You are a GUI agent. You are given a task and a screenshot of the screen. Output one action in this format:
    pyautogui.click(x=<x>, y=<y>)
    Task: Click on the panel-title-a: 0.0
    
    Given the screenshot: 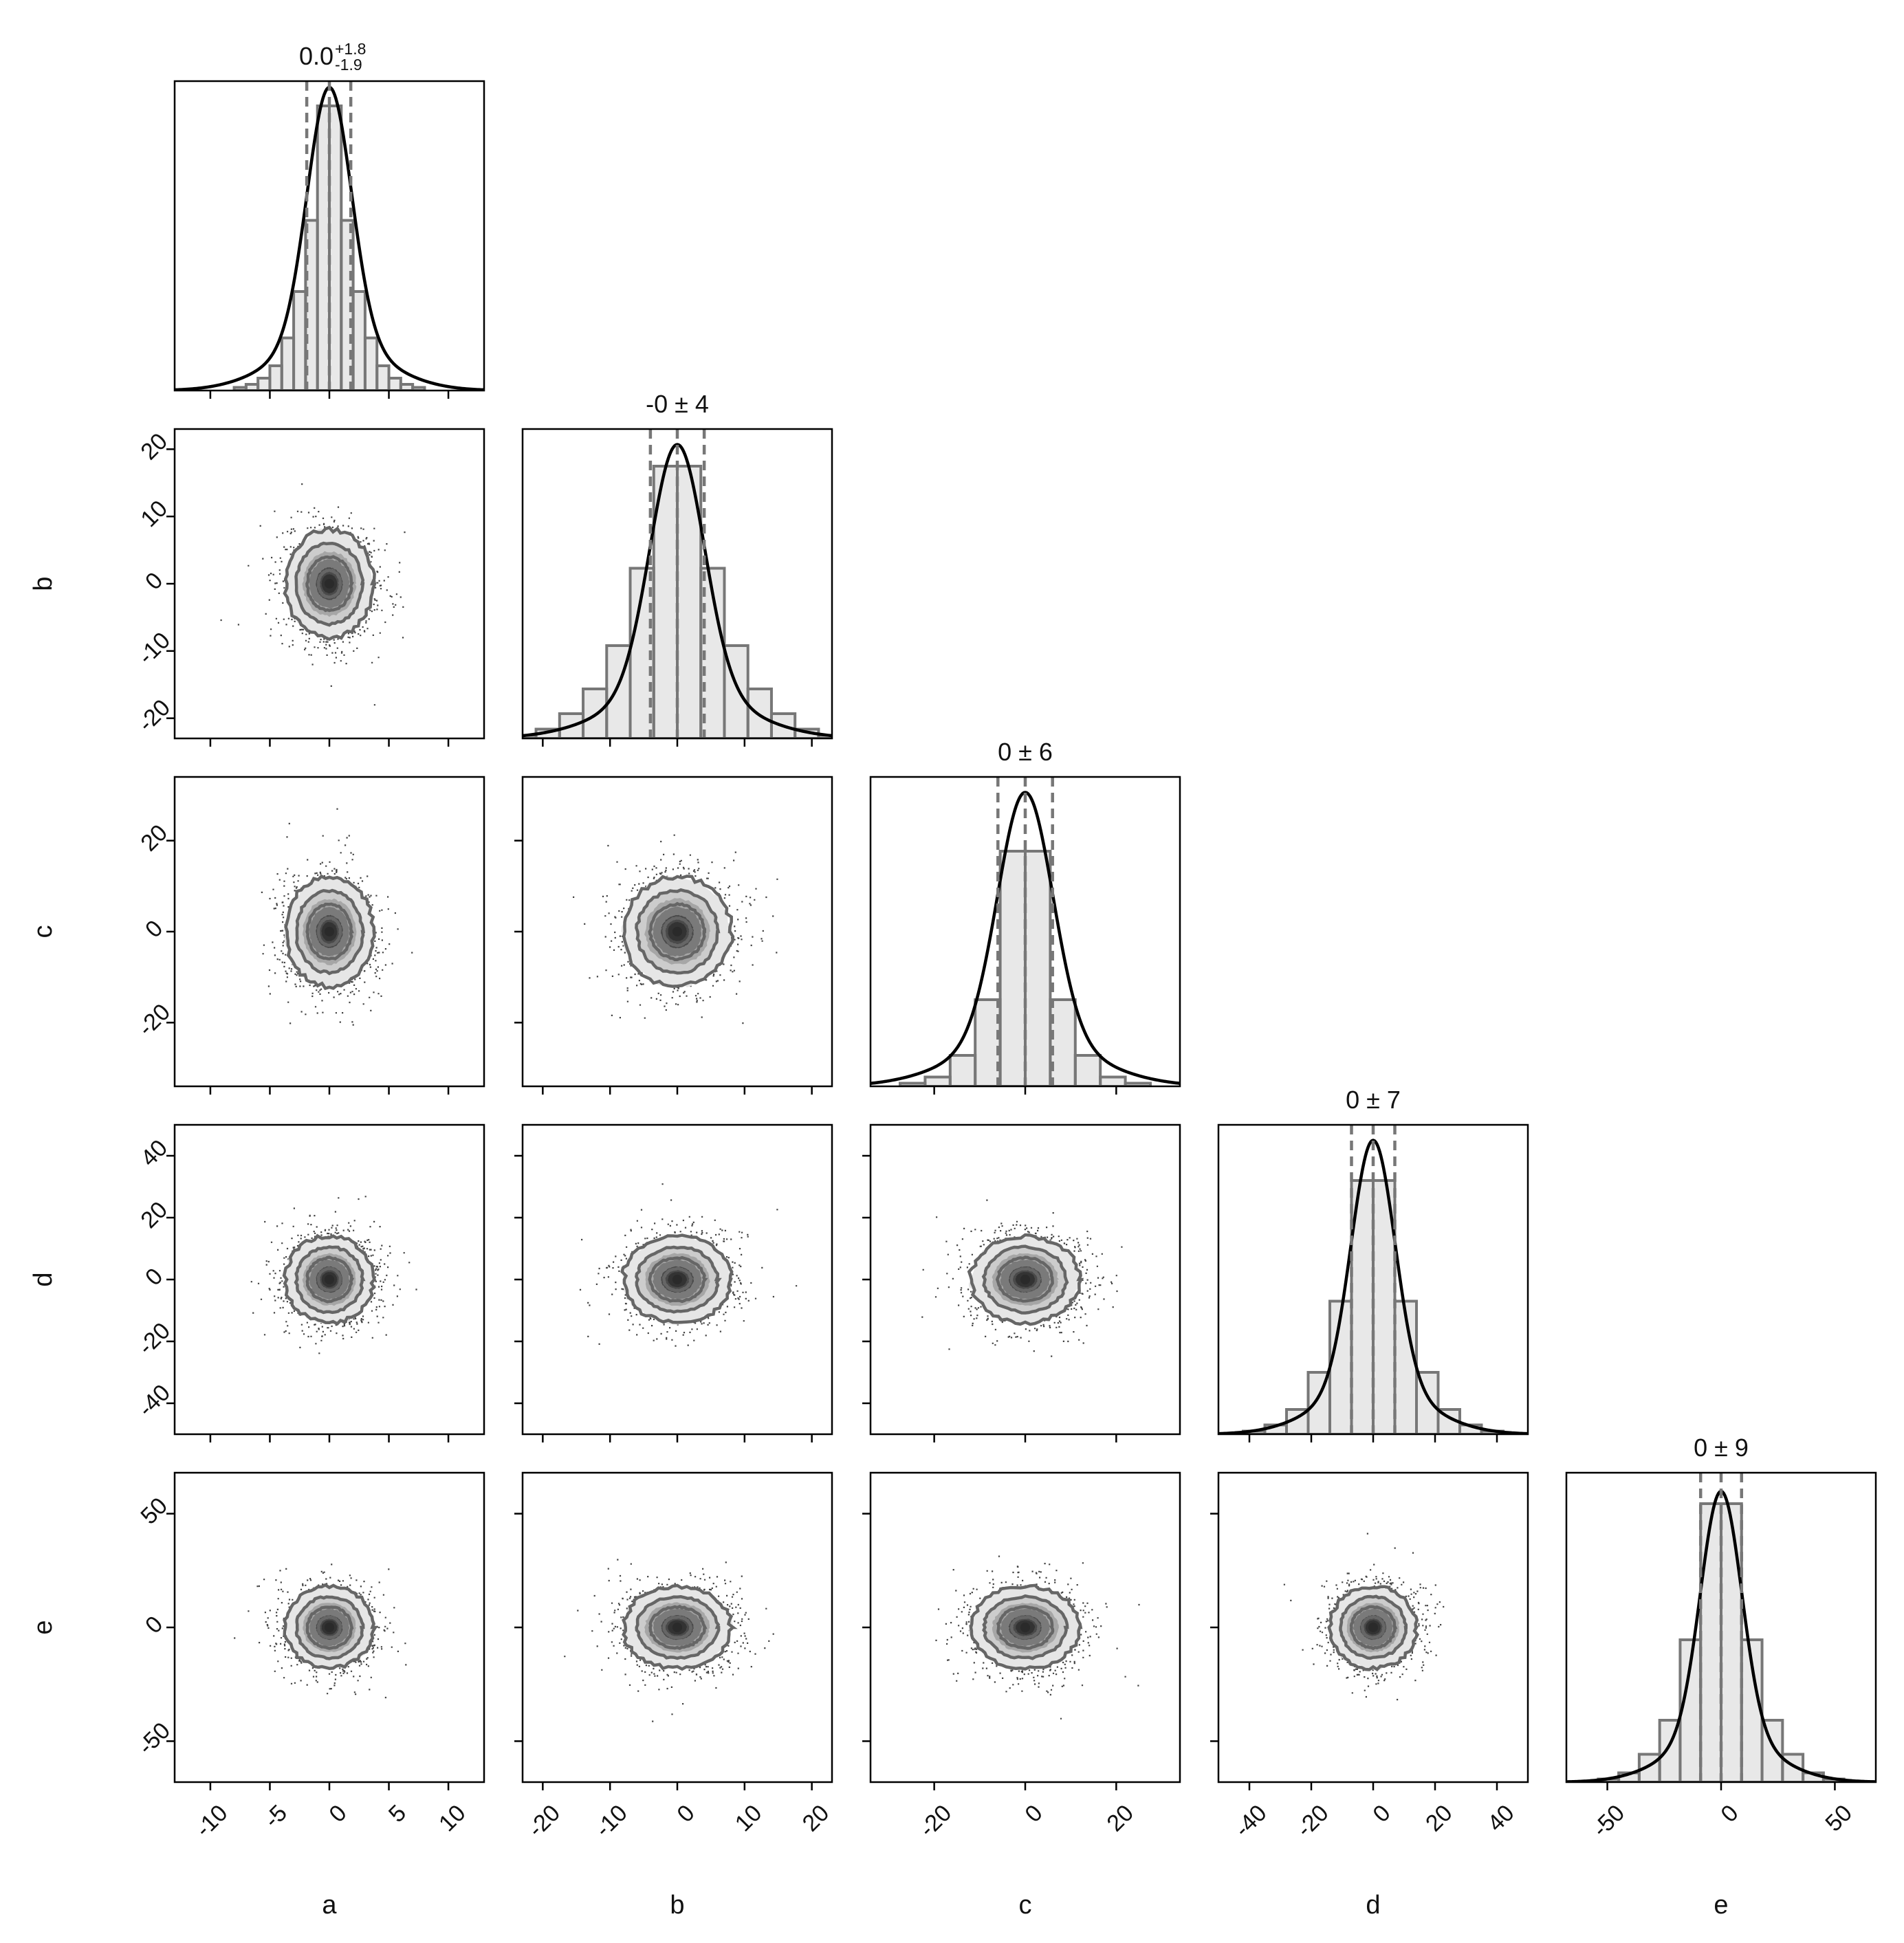 What is the action you would take?
    pyautogui.click(x=316, y=56)
    